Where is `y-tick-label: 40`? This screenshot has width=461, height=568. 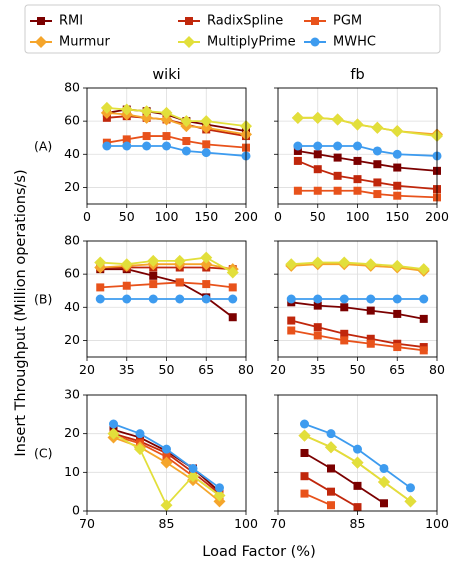 y-tick-label: 40 is located at coordinates (72, 153).